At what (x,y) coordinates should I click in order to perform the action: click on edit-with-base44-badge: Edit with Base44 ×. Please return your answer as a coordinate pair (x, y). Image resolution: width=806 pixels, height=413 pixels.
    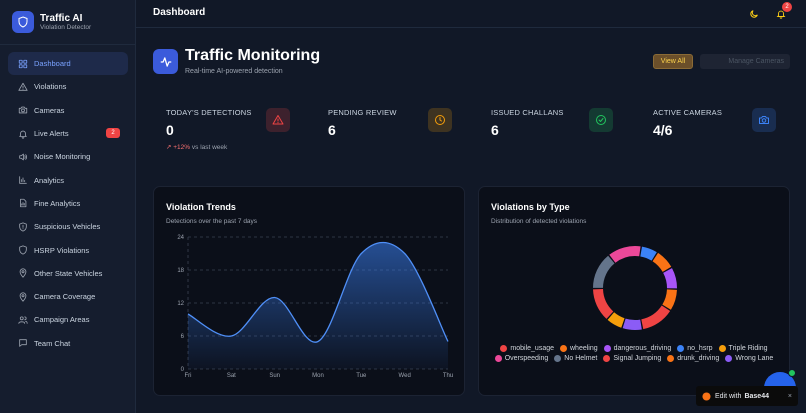
    Looking at the image, I should click on (747, 396).